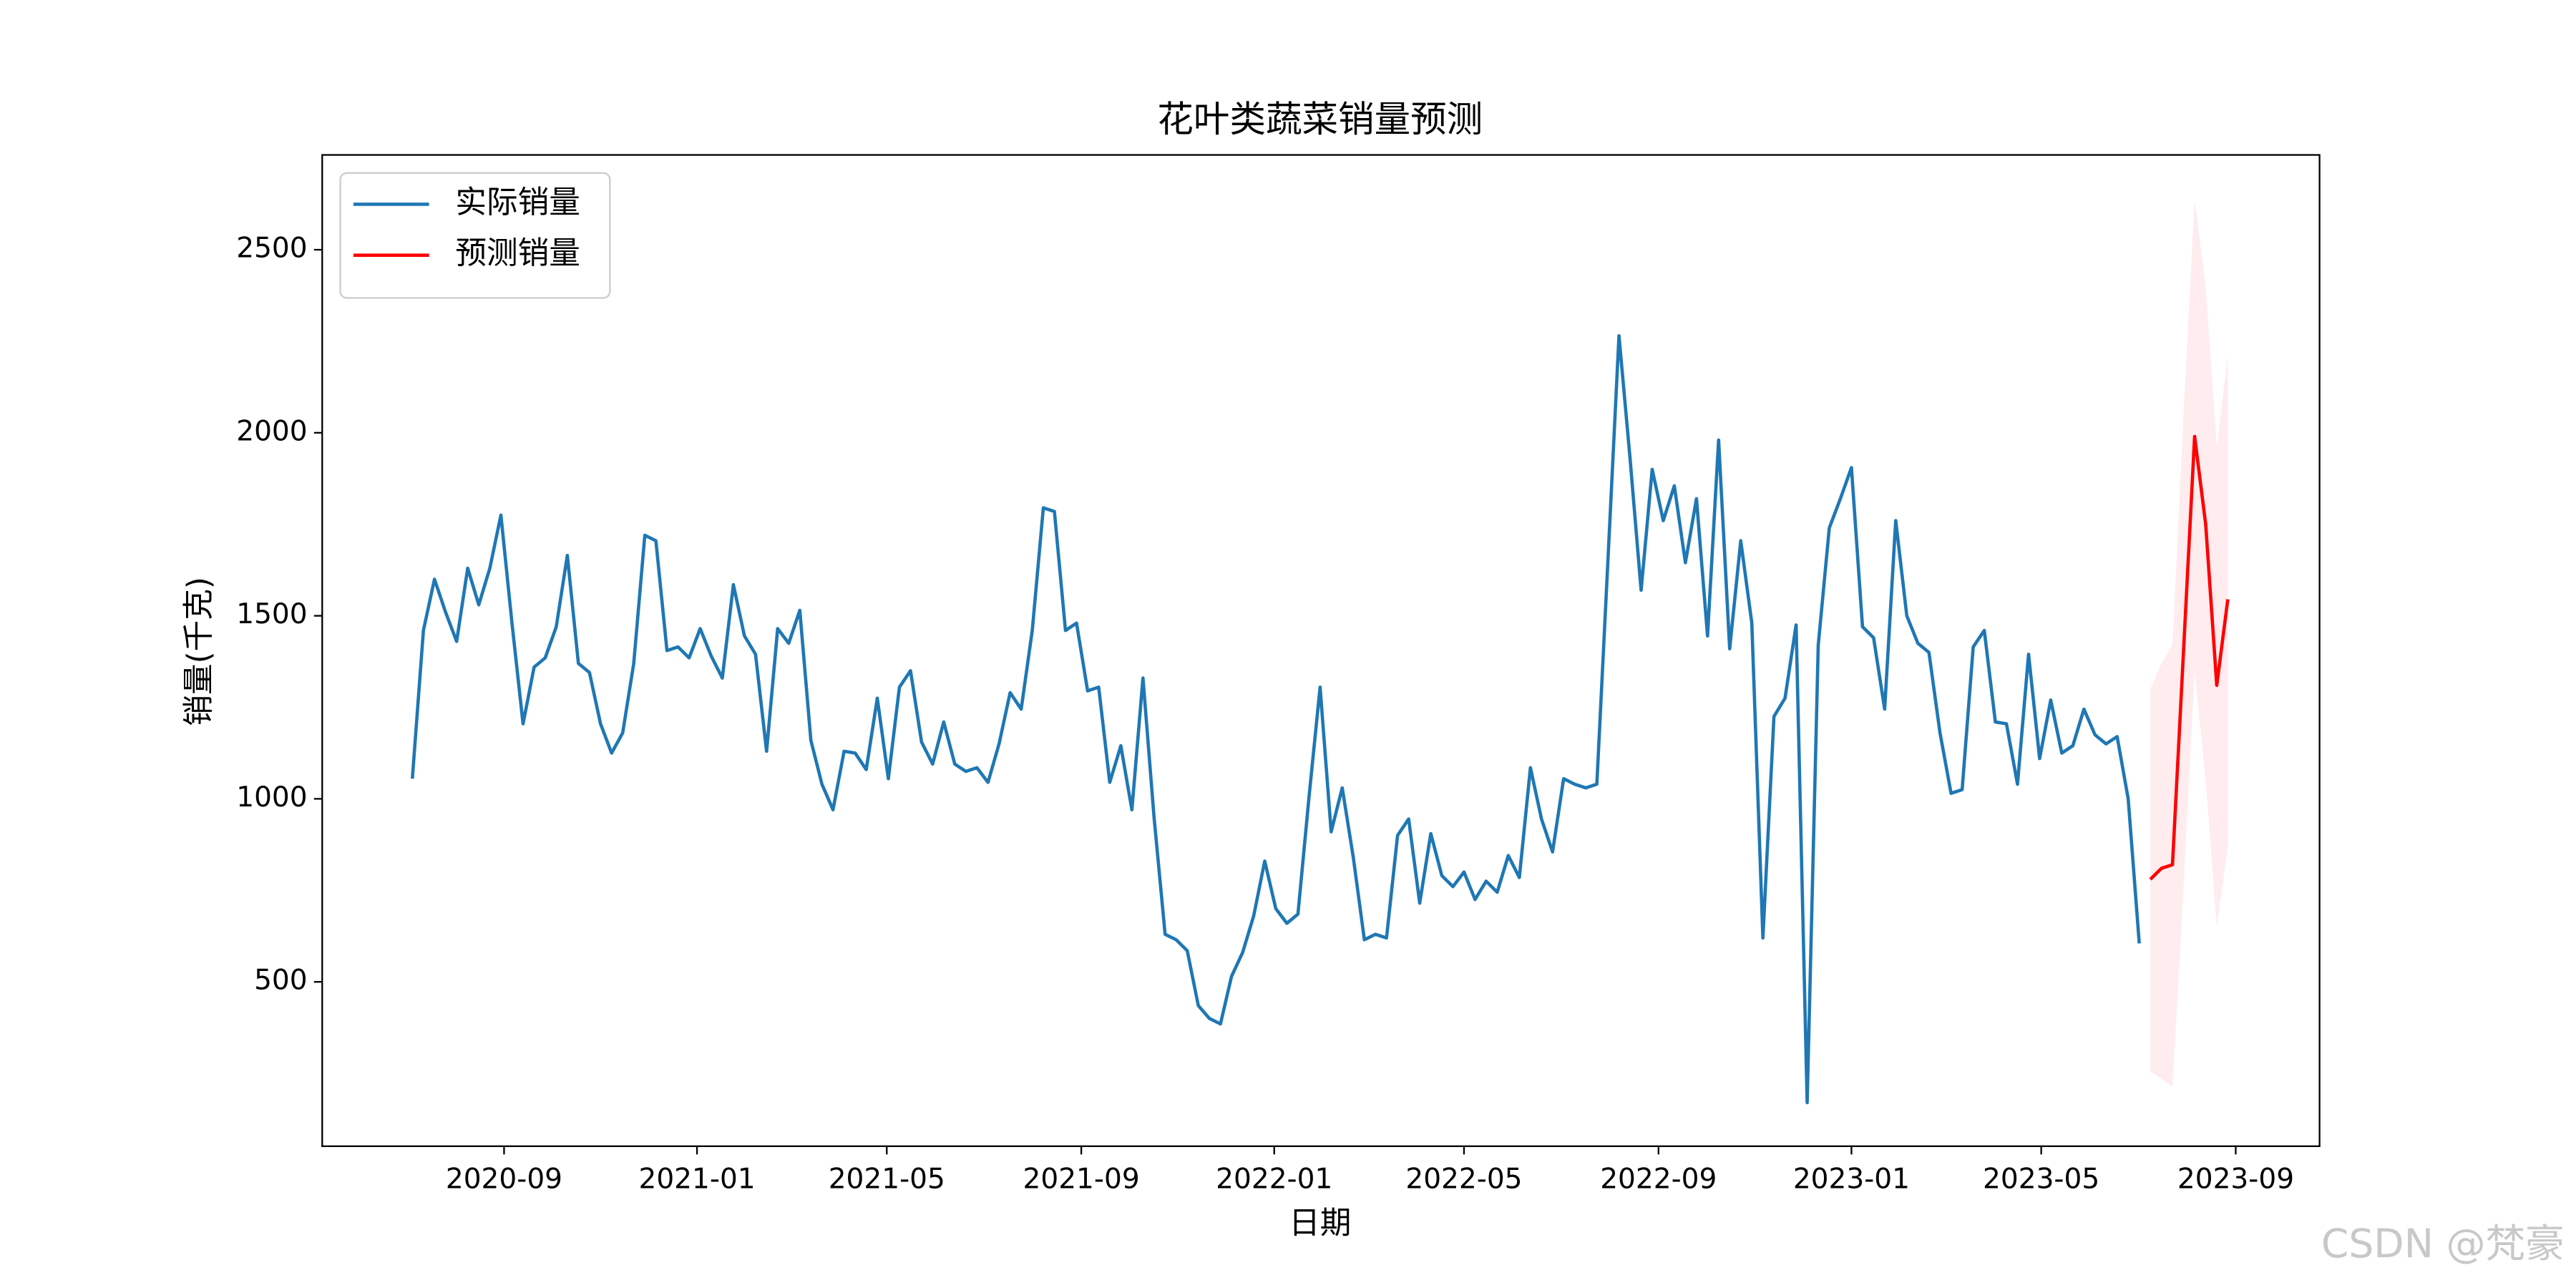 Image resolution: width=2576 pixels, height=1288 pixels. Describe the element at coordinates (696, 1179) in the screenshot. I see `x-tick-label: 2021-01` at that location.